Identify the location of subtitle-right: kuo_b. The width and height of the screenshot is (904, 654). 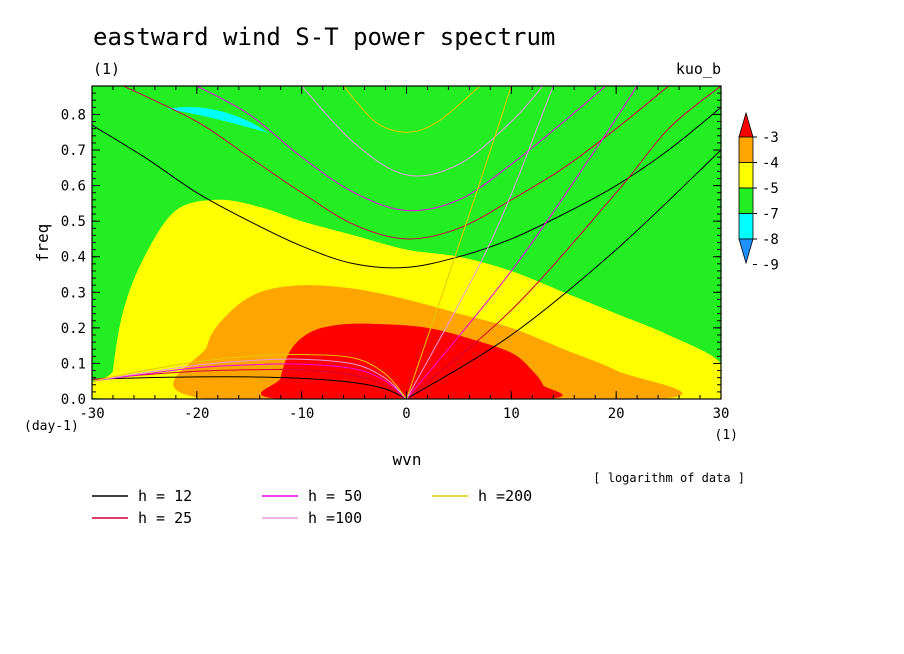
(698, 69).